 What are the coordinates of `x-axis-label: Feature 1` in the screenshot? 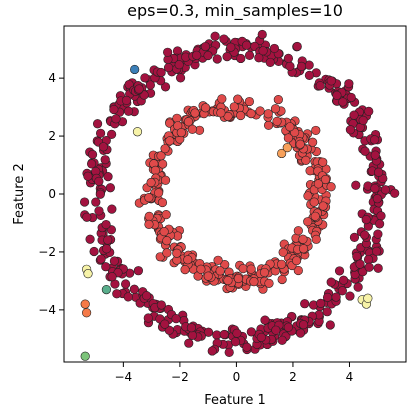 It's located at (235, 400).